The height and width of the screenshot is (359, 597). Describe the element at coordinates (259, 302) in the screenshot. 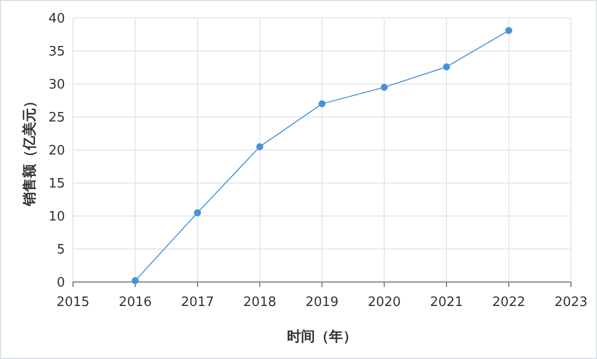

I see `x-tick-label: 2018` at that location.